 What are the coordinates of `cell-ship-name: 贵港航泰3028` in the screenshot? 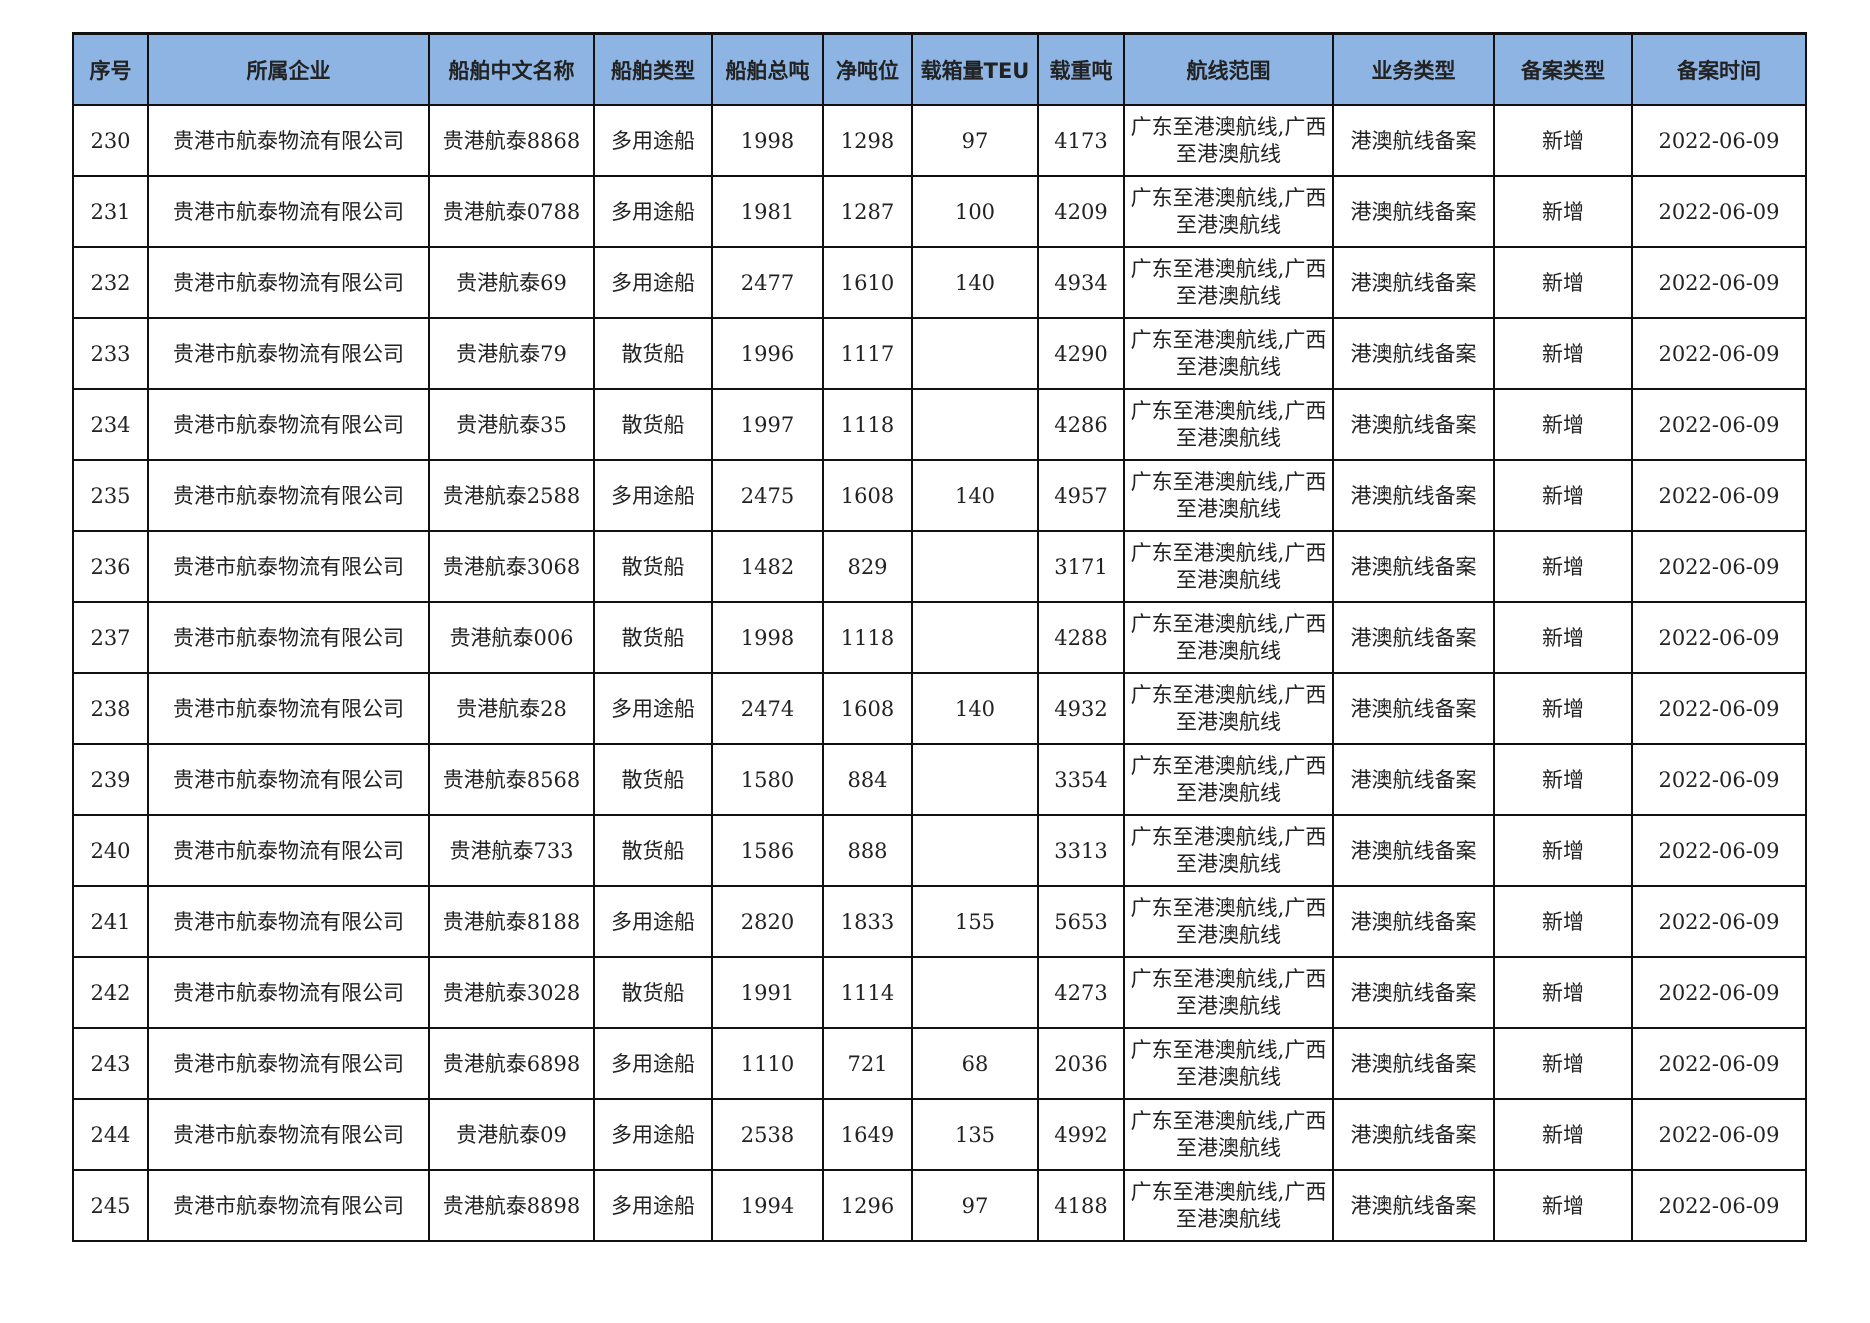 It's located at (511, 992).